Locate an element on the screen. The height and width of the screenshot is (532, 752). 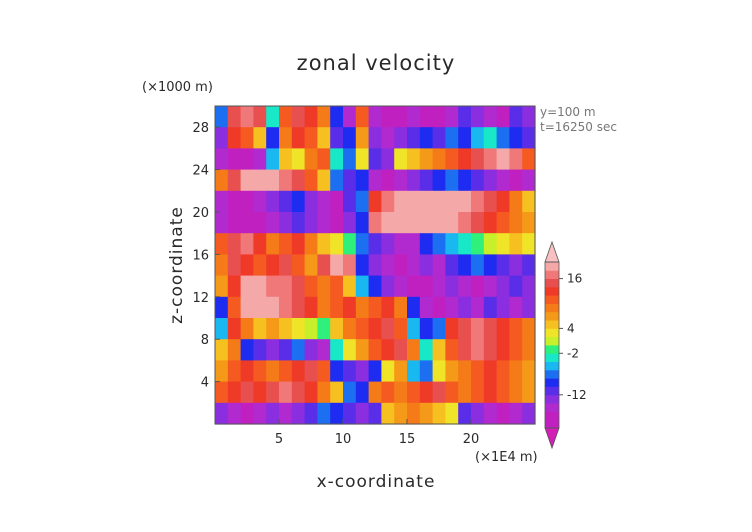
y-tick-label: 16 is located at coordinates (200, 255).